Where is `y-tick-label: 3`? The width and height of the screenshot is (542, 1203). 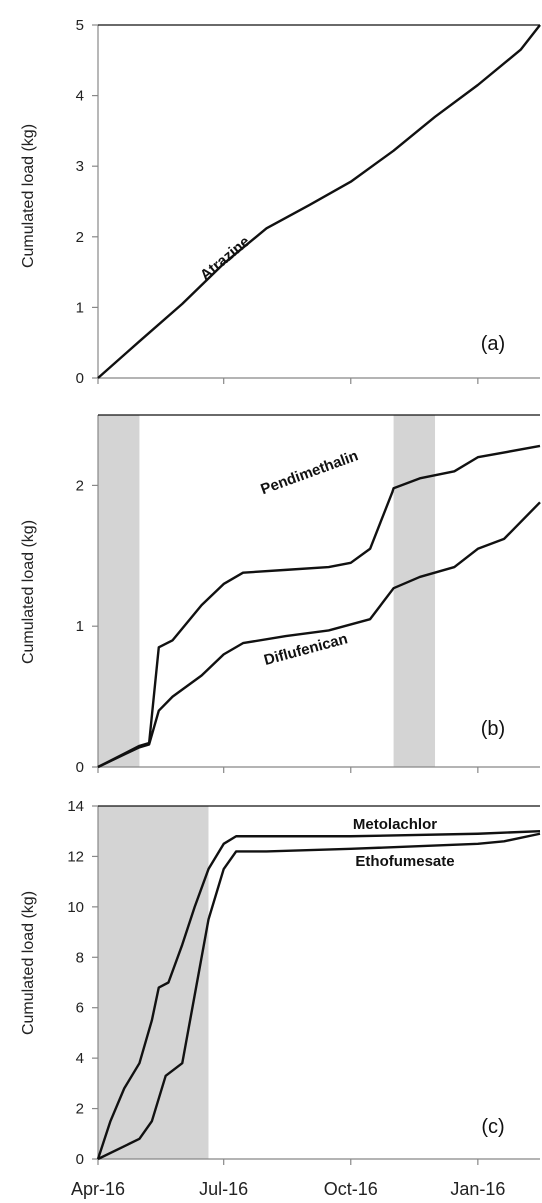
y-tick-label: 3 is located at coordinates (80, 166).